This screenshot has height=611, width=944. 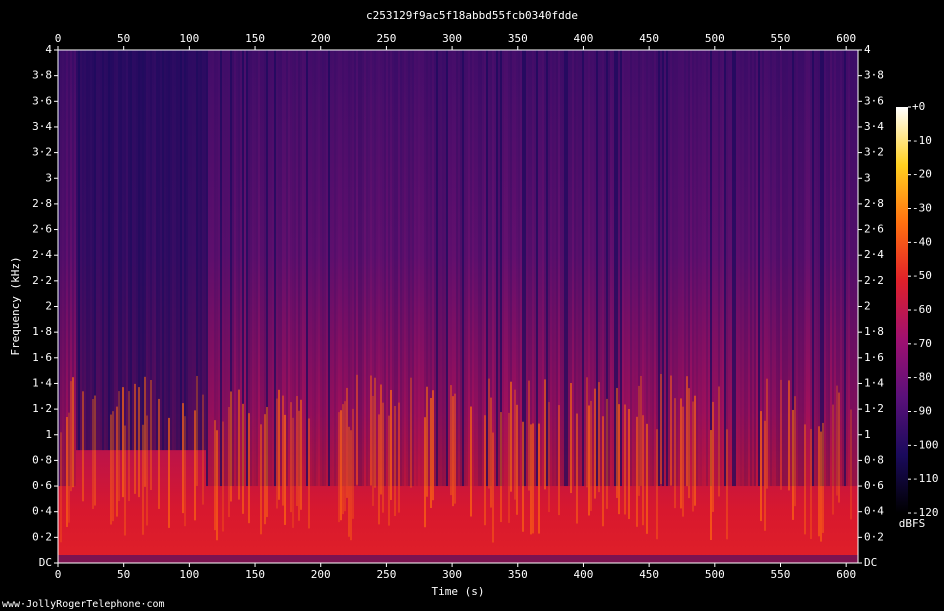 What do you see at coordinates (42, 203) in the screenshot?
I see `y-tick-label: 2·8` at bounding box center [42, 203].